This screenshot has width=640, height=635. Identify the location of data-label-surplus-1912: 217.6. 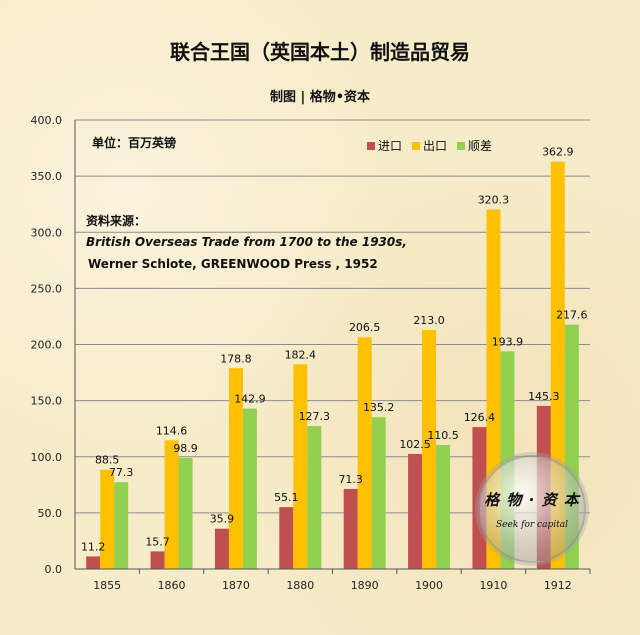
(572, 315).